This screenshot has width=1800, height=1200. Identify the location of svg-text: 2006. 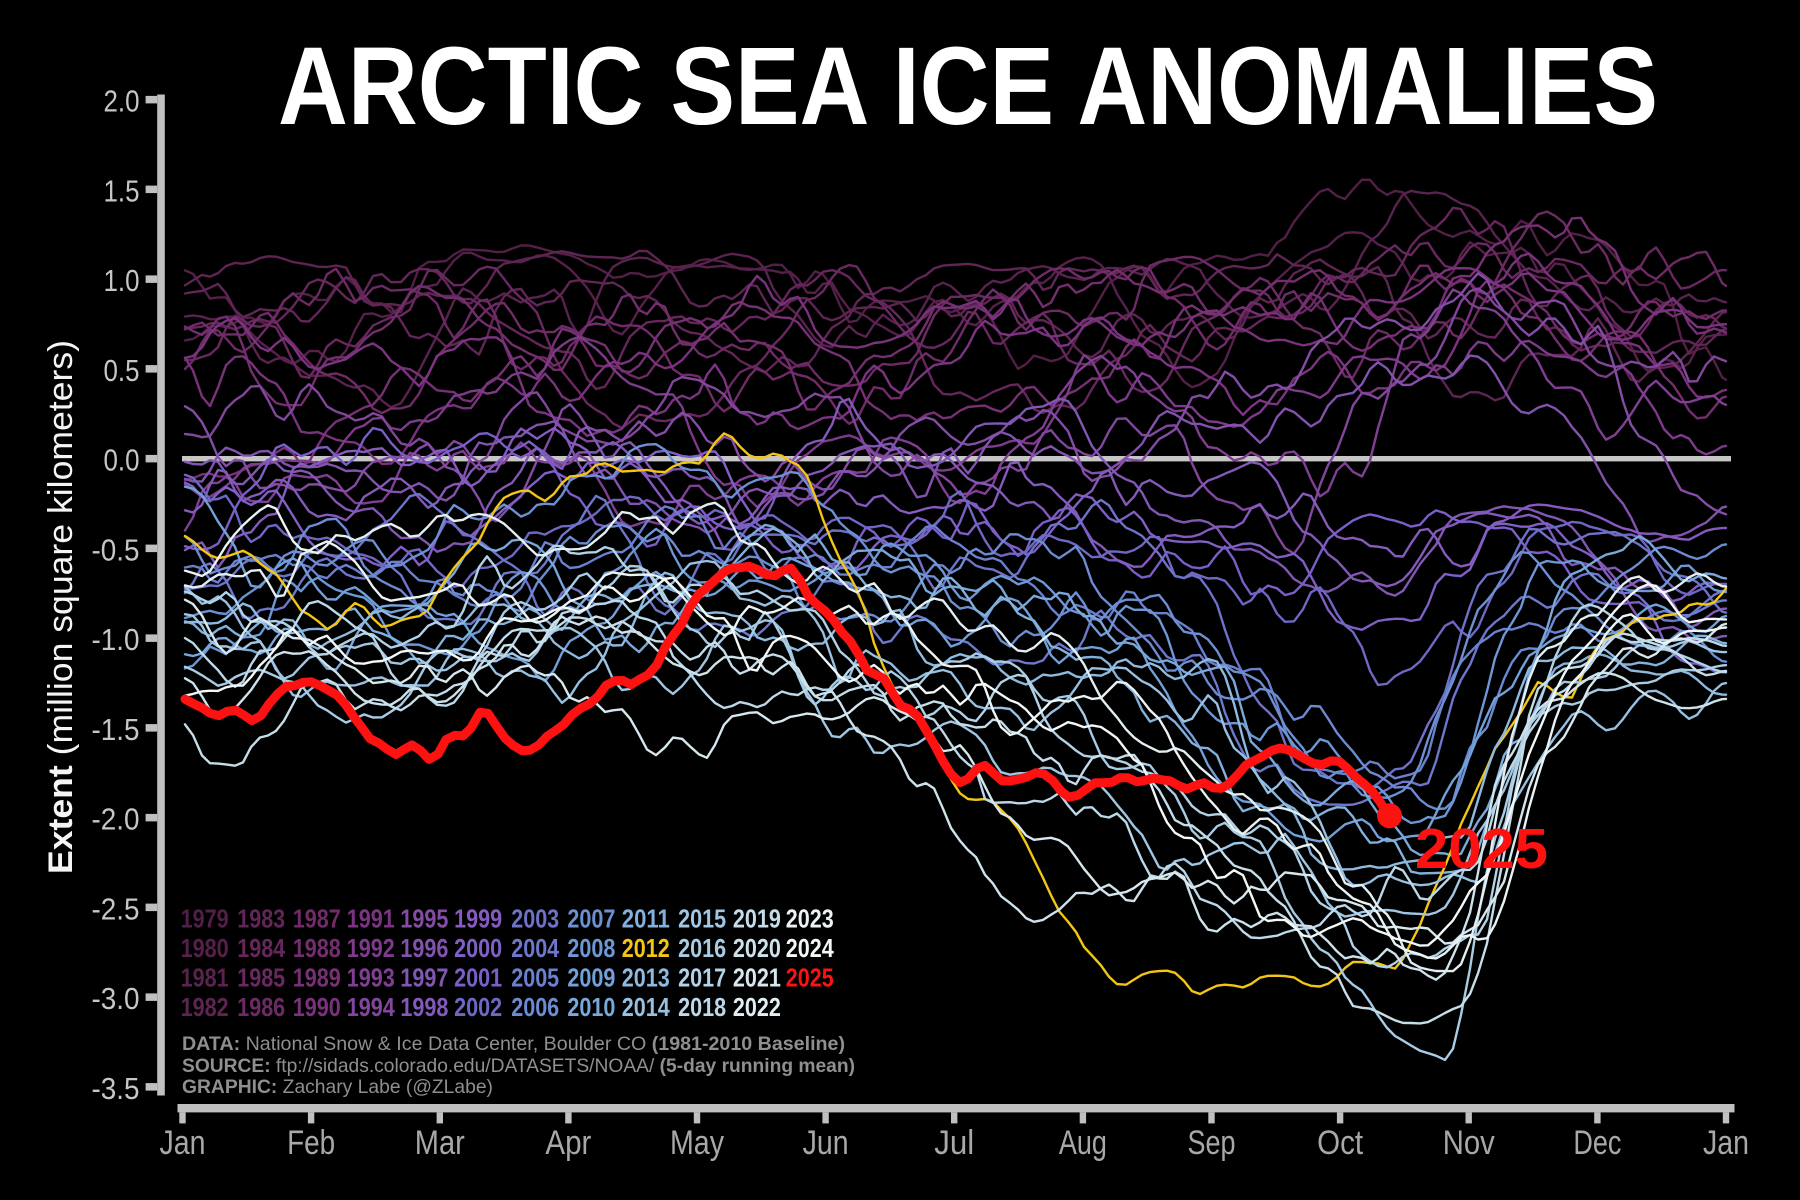
(535, 1007).